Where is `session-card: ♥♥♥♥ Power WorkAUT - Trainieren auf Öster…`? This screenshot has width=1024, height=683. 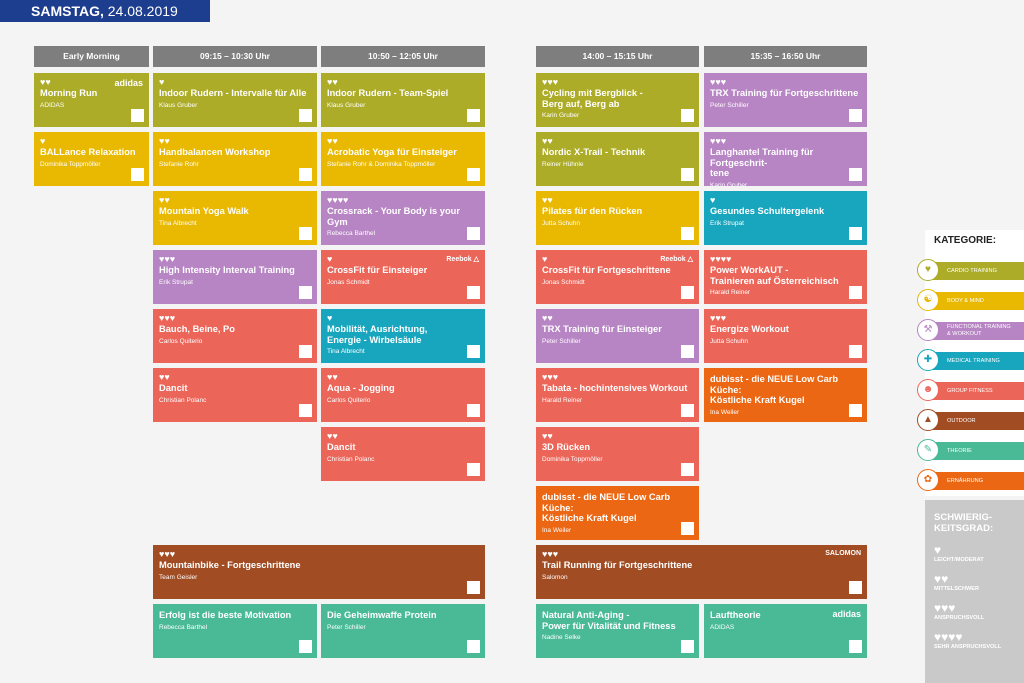
session-card: ♥♥♥♥ Power WorkAUT - Trainieren auf Öster… is located at coordinates (785, 277).